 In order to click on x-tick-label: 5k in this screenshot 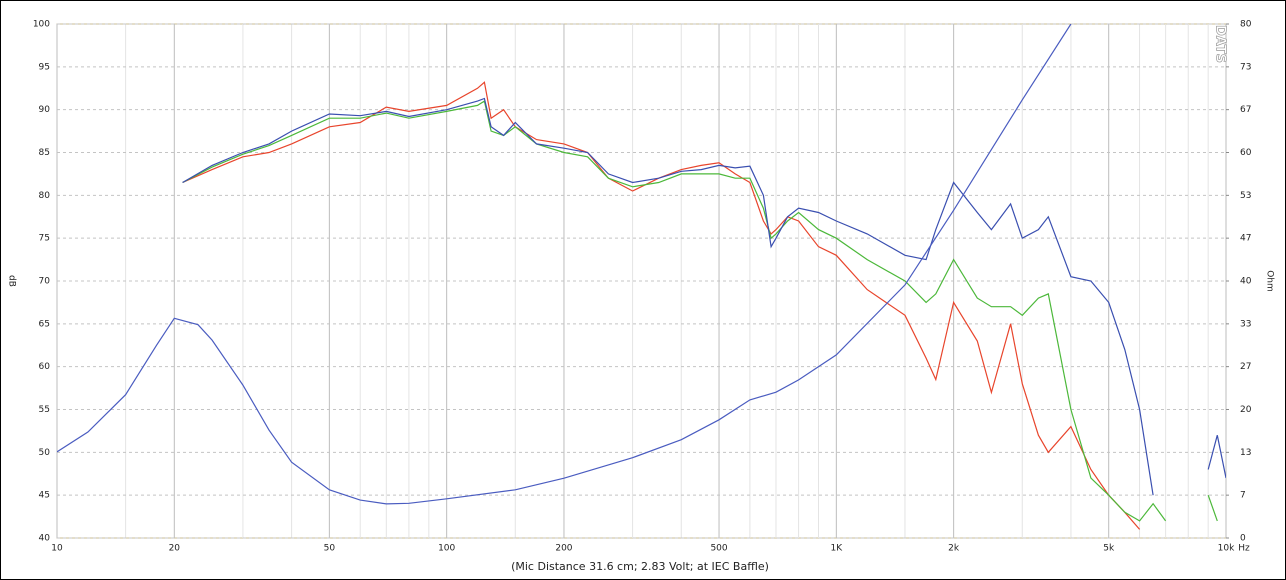, I will do `click(1109, 549)`.